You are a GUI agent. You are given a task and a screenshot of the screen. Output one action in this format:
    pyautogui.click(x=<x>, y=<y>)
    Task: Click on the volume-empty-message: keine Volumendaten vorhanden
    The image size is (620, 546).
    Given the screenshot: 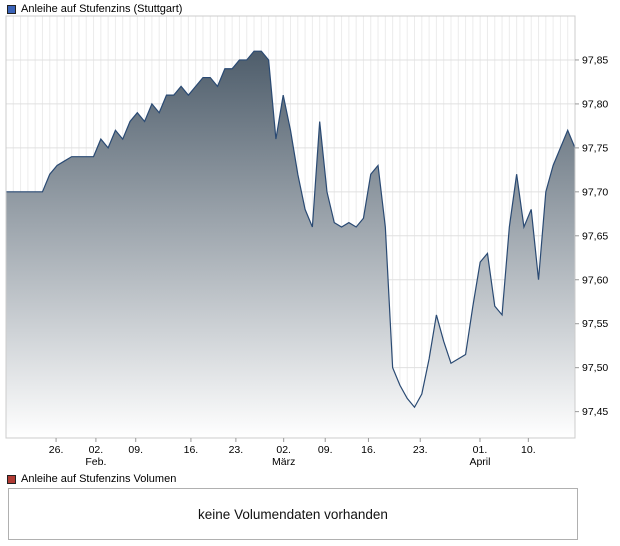 What is the action you would take?
    pyautogui.click(x=293, y=514)
    